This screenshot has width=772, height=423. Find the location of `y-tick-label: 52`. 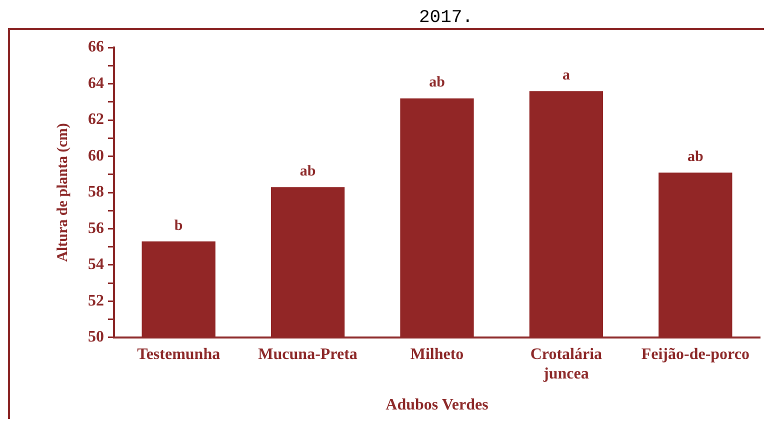

y-tick-label: 52 is located at coordinates (96, 301).